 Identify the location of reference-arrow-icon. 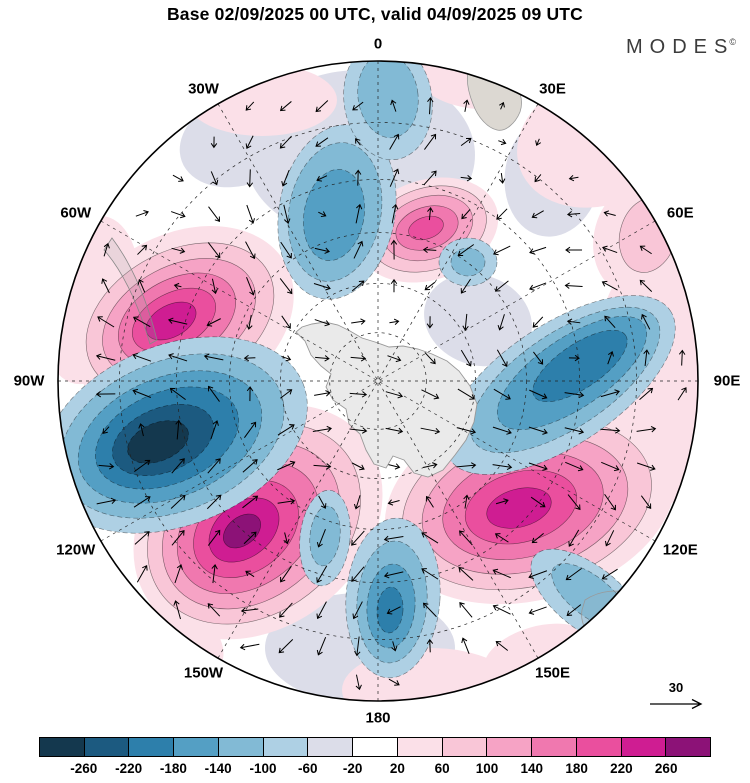
(676, 704).